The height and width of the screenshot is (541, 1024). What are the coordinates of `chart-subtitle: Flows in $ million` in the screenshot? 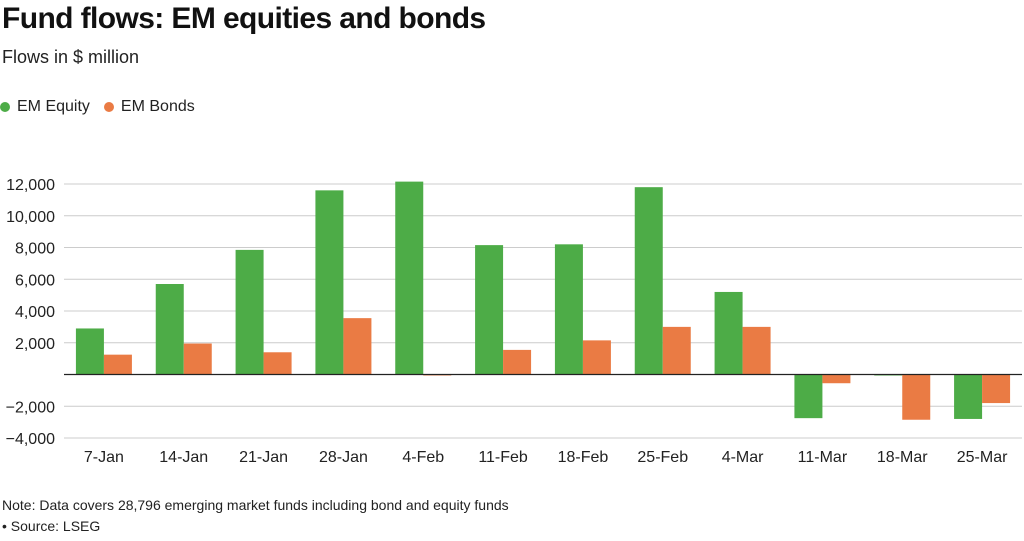 It's located at (71, 57).